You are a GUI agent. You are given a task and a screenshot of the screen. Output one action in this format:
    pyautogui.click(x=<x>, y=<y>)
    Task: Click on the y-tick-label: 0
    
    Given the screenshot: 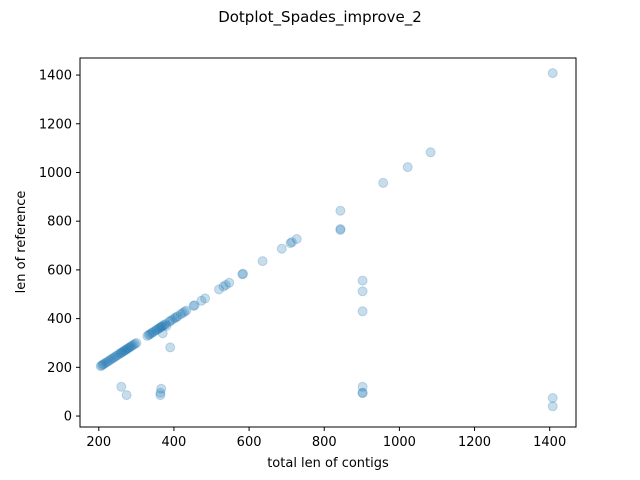 What is the action you would take?
    pyautogui.click(x=68, y=417)
    